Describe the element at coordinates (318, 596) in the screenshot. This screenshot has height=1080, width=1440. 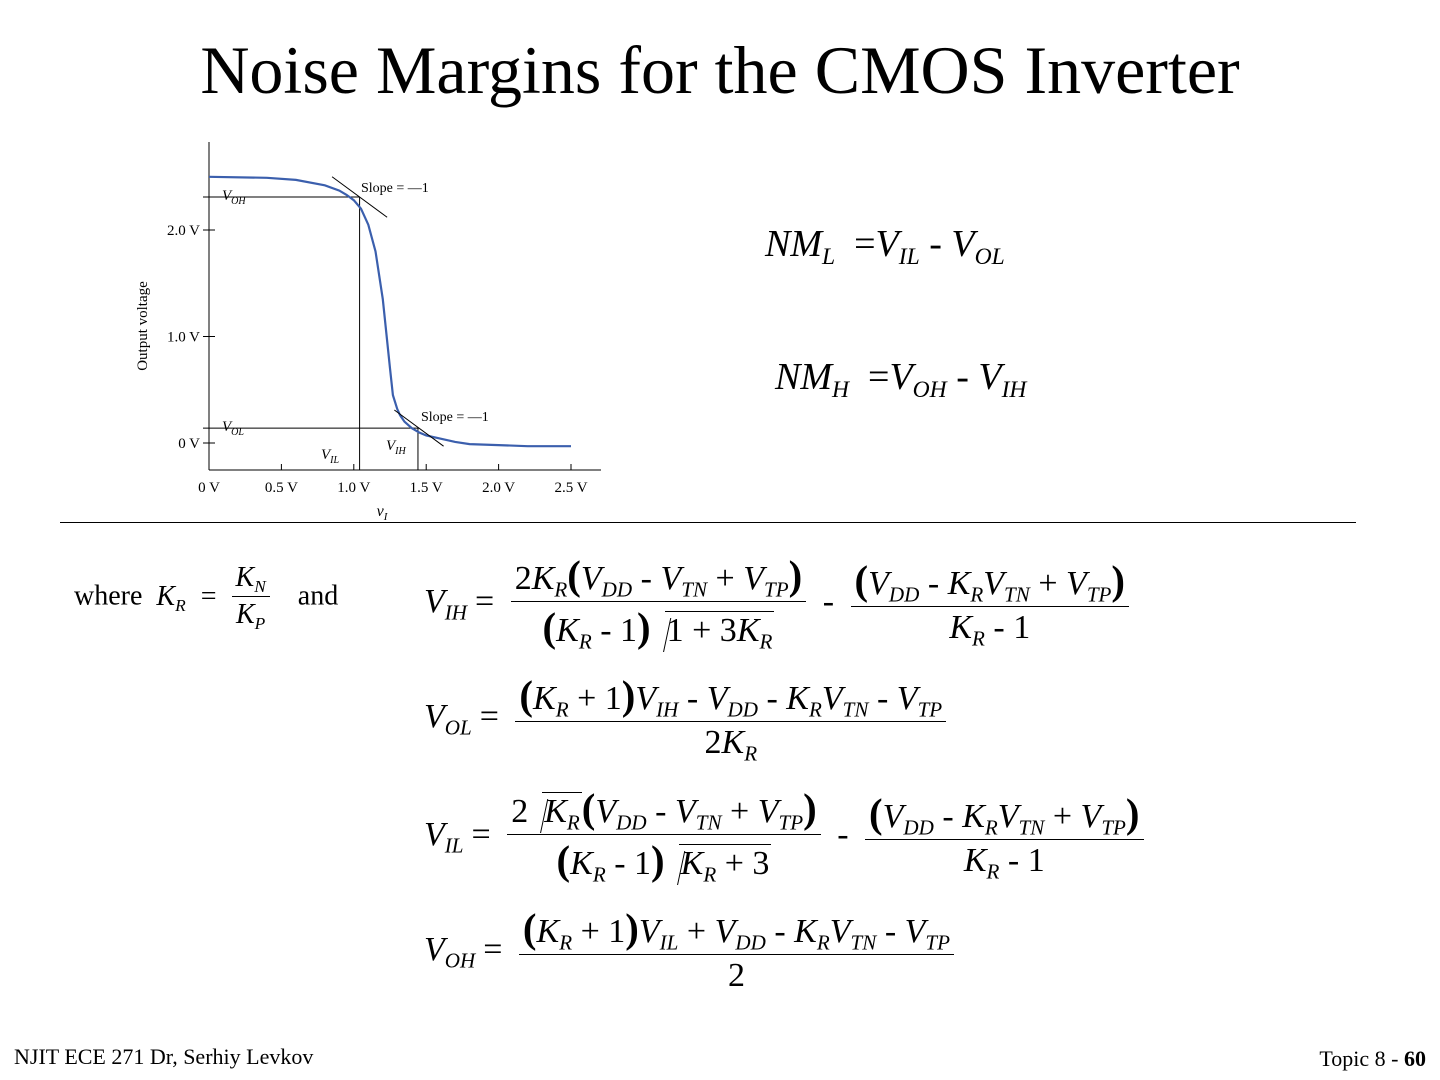
I see `and-text: and` at that location.